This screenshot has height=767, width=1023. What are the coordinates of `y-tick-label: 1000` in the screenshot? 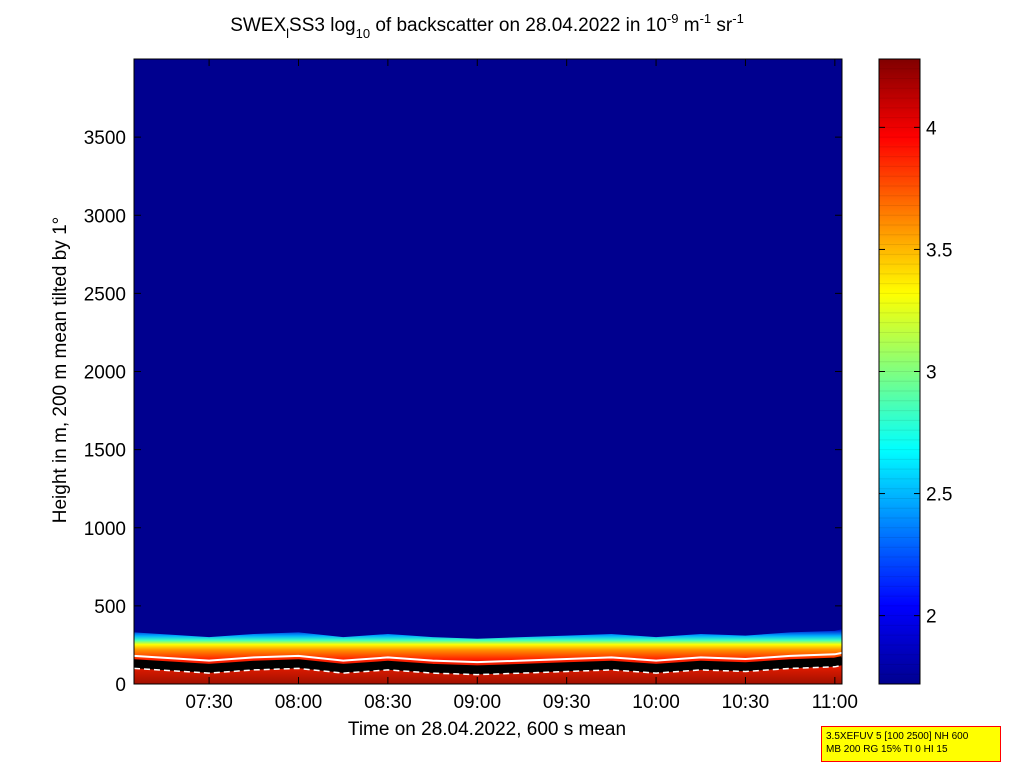 It's located at (105, 529).